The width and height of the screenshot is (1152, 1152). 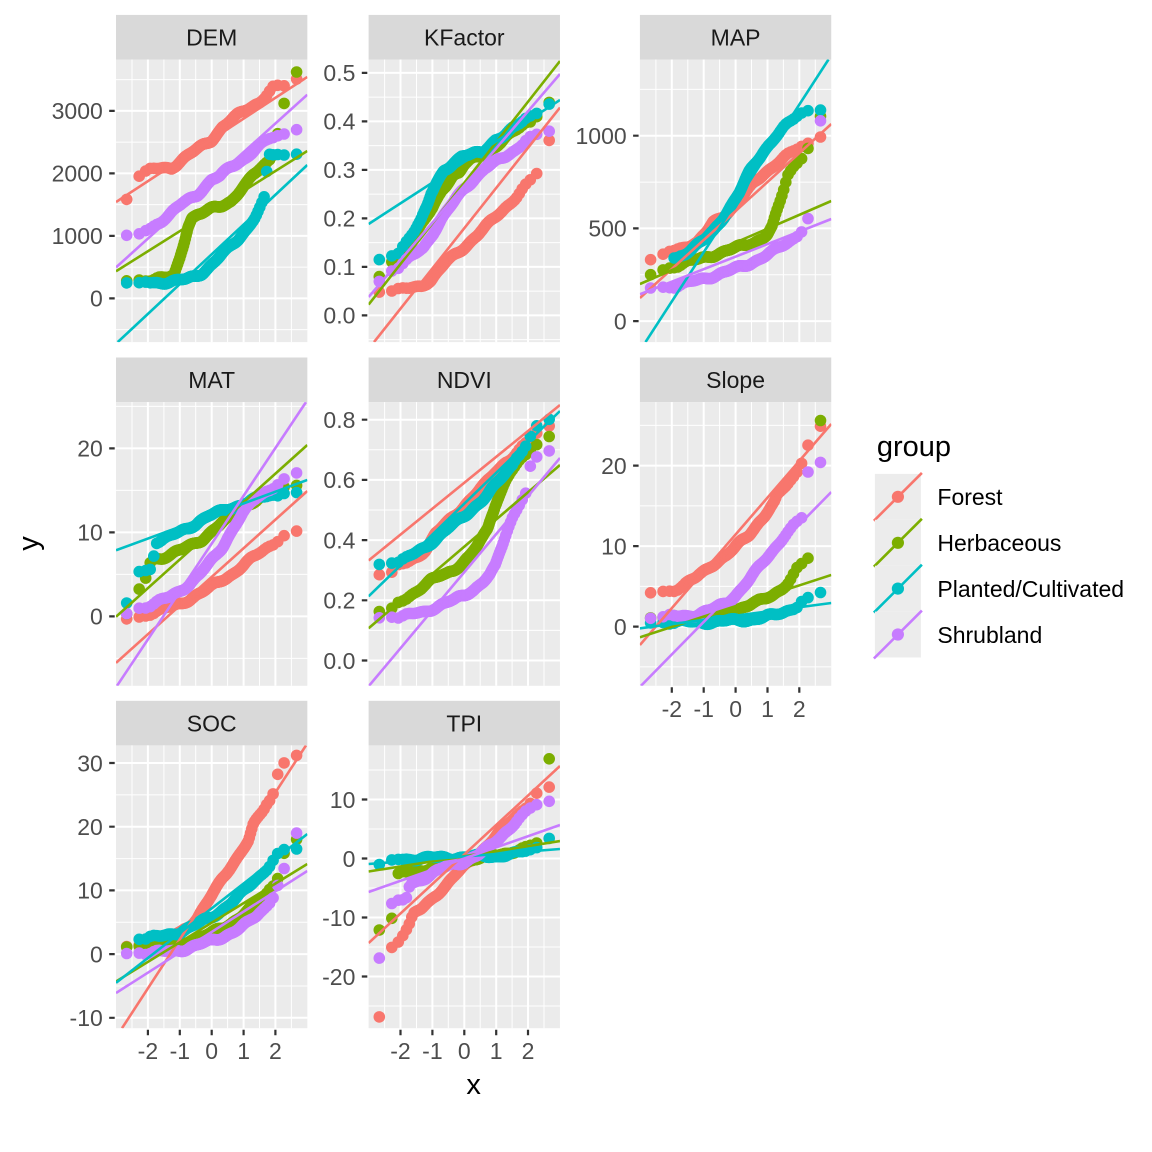 I want to click on svg-text: Herbaceous, so click(x=999, y=543).